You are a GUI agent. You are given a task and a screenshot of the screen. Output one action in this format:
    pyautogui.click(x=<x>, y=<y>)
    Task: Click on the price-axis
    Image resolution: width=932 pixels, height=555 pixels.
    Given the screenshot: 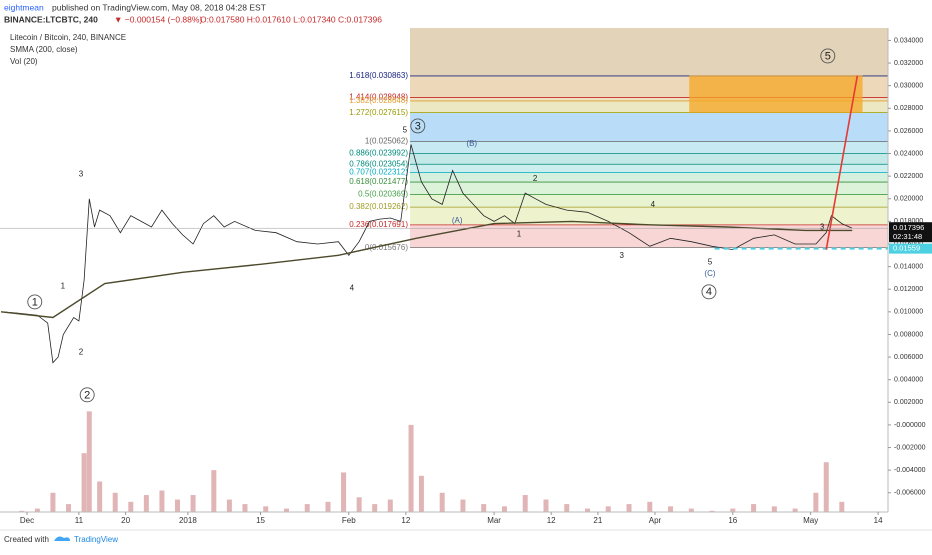 What is the action you would take?
    pyautogui.click(x=910, y=270)
    